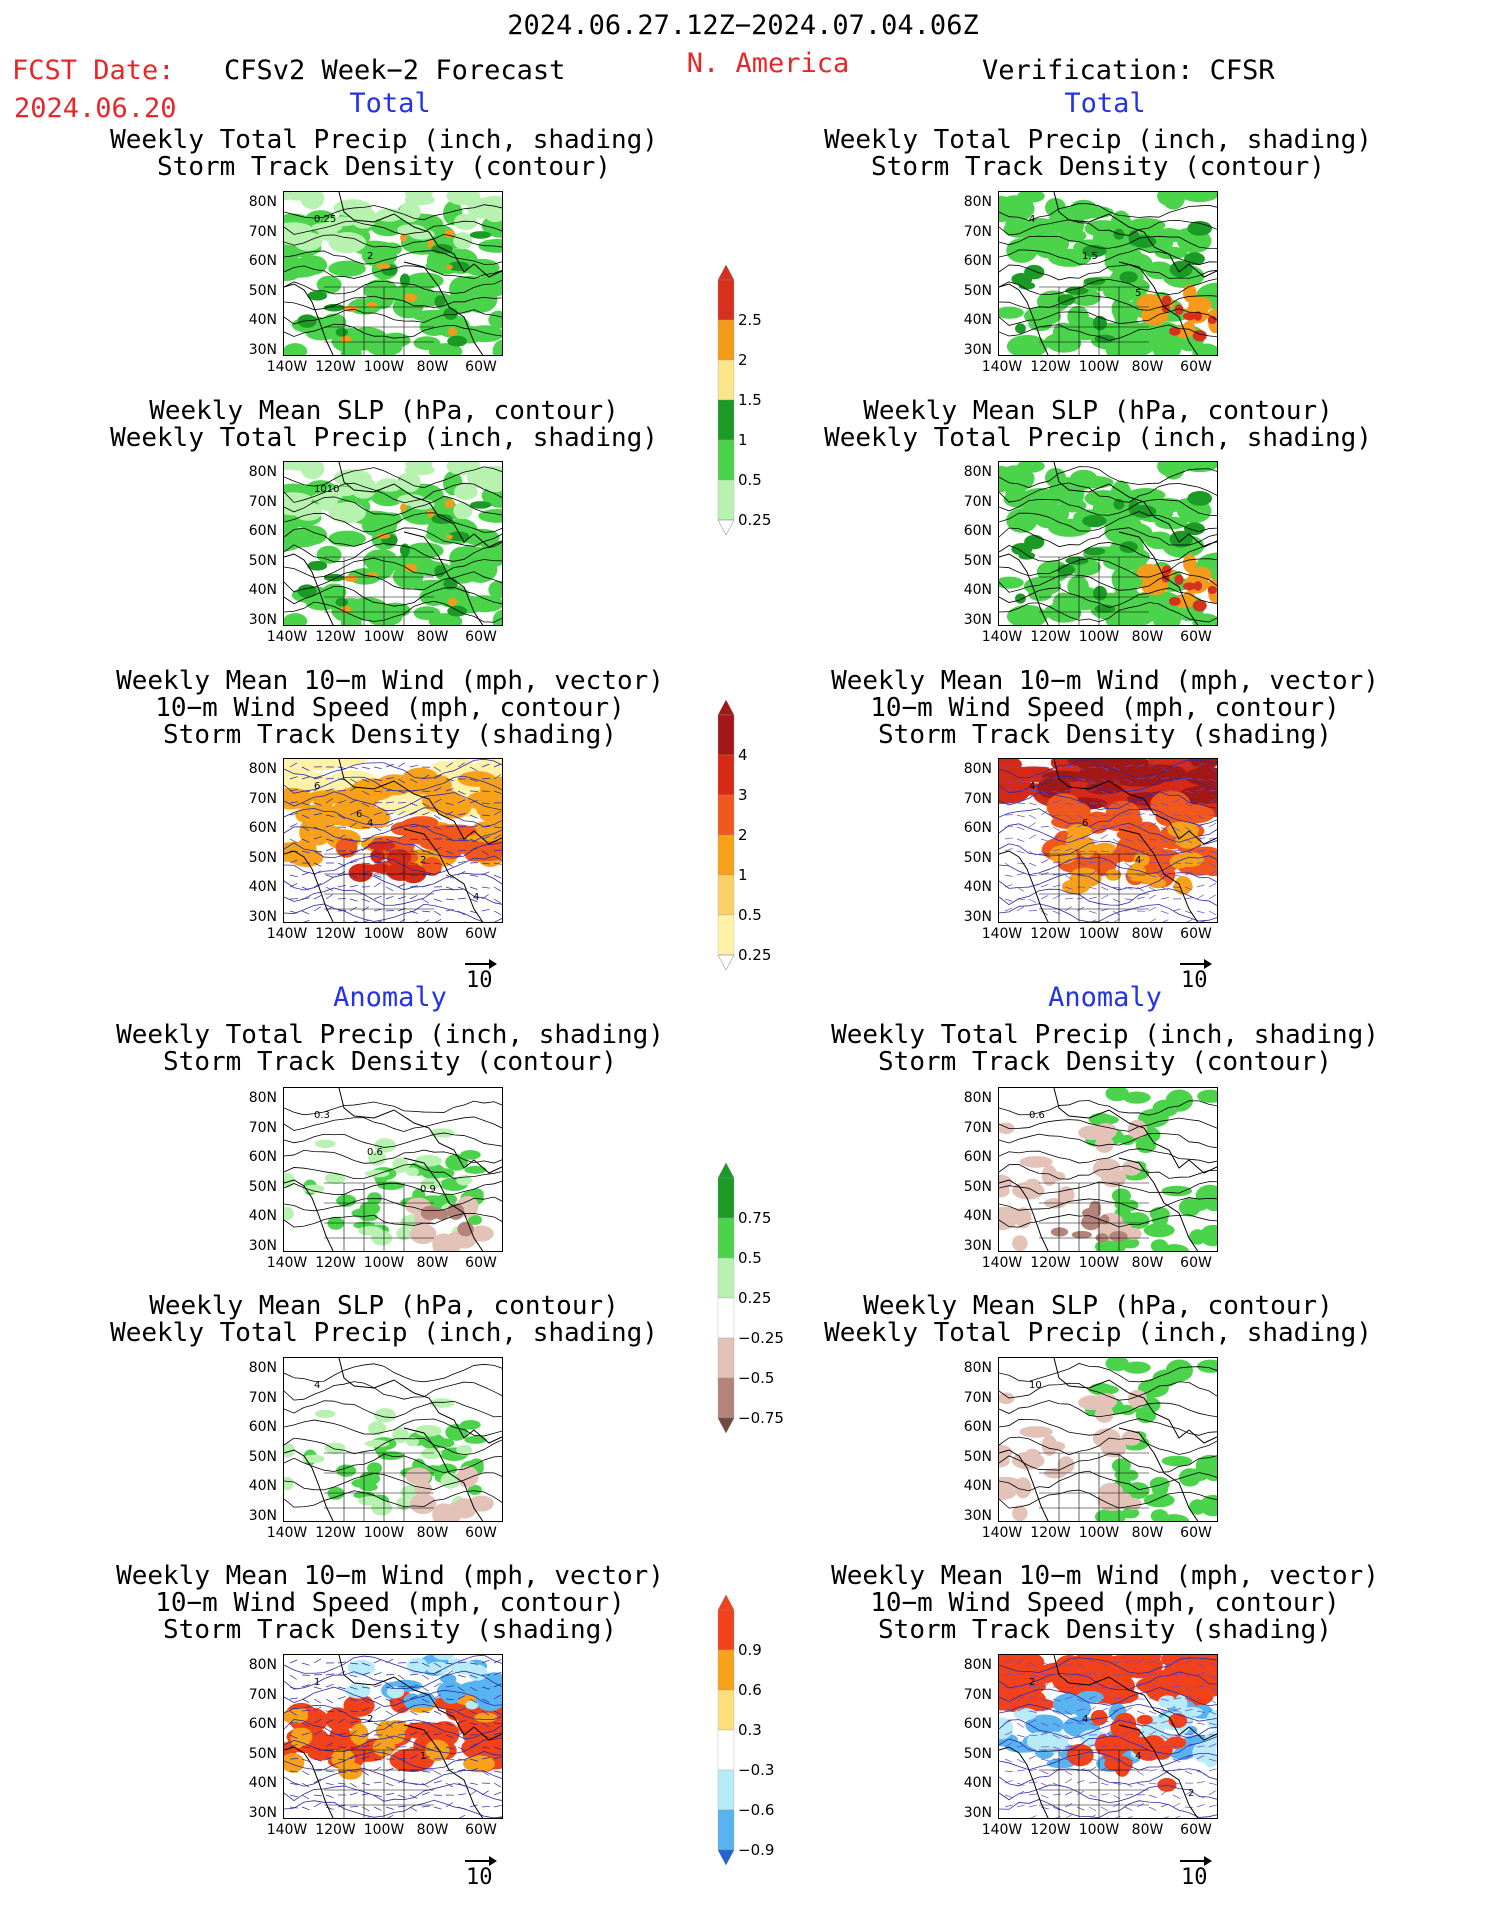 This screenshot has height=1925, width=1487. Describe the element at coordinates (262, 1515) in the screenshot. I see `lat-tick-label: 30N` at that location.